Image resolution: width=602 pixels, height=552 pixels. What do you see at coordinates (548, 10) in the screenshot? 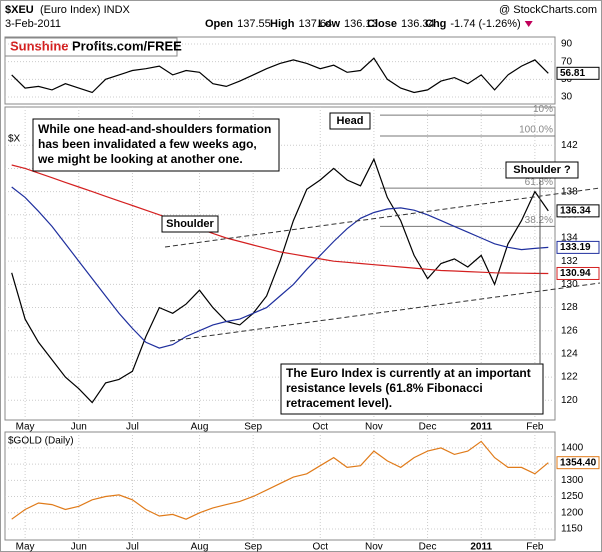
I see `source: @ StockCharts.com` at bounding box center [548, 10].